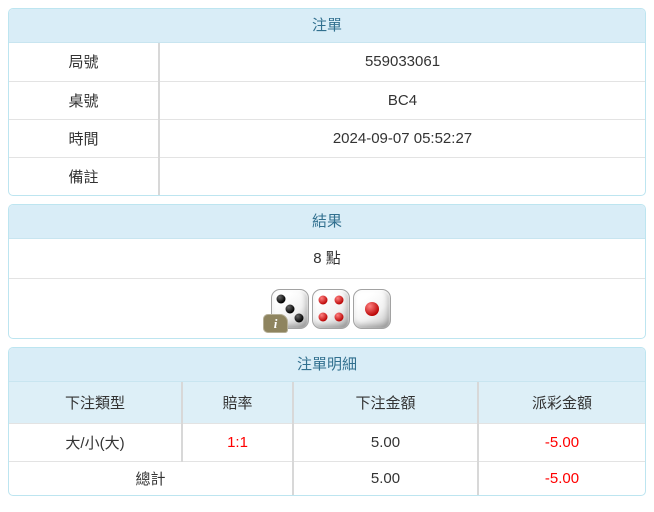 This screenshot has width=654, height=512. Describe the element at coordinates (84, 62) in the screenshot. I see `game-number-label: 局號` at that location.